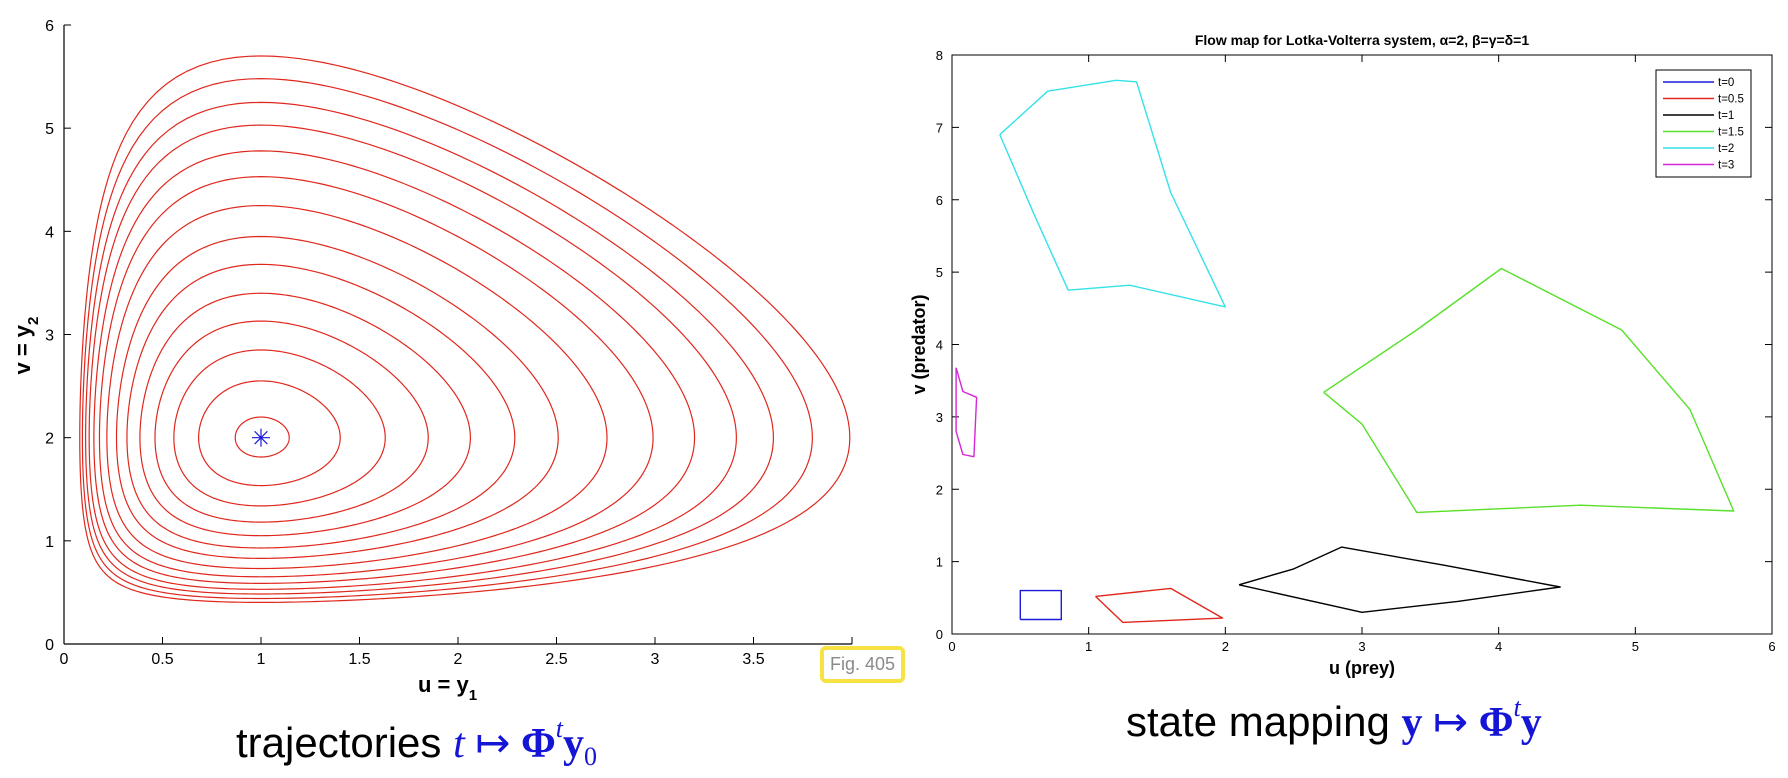 Image resolution: width=1788 pixels, height=778 pixels. I want to click on series-shape-t=1, so click(1399, 579).